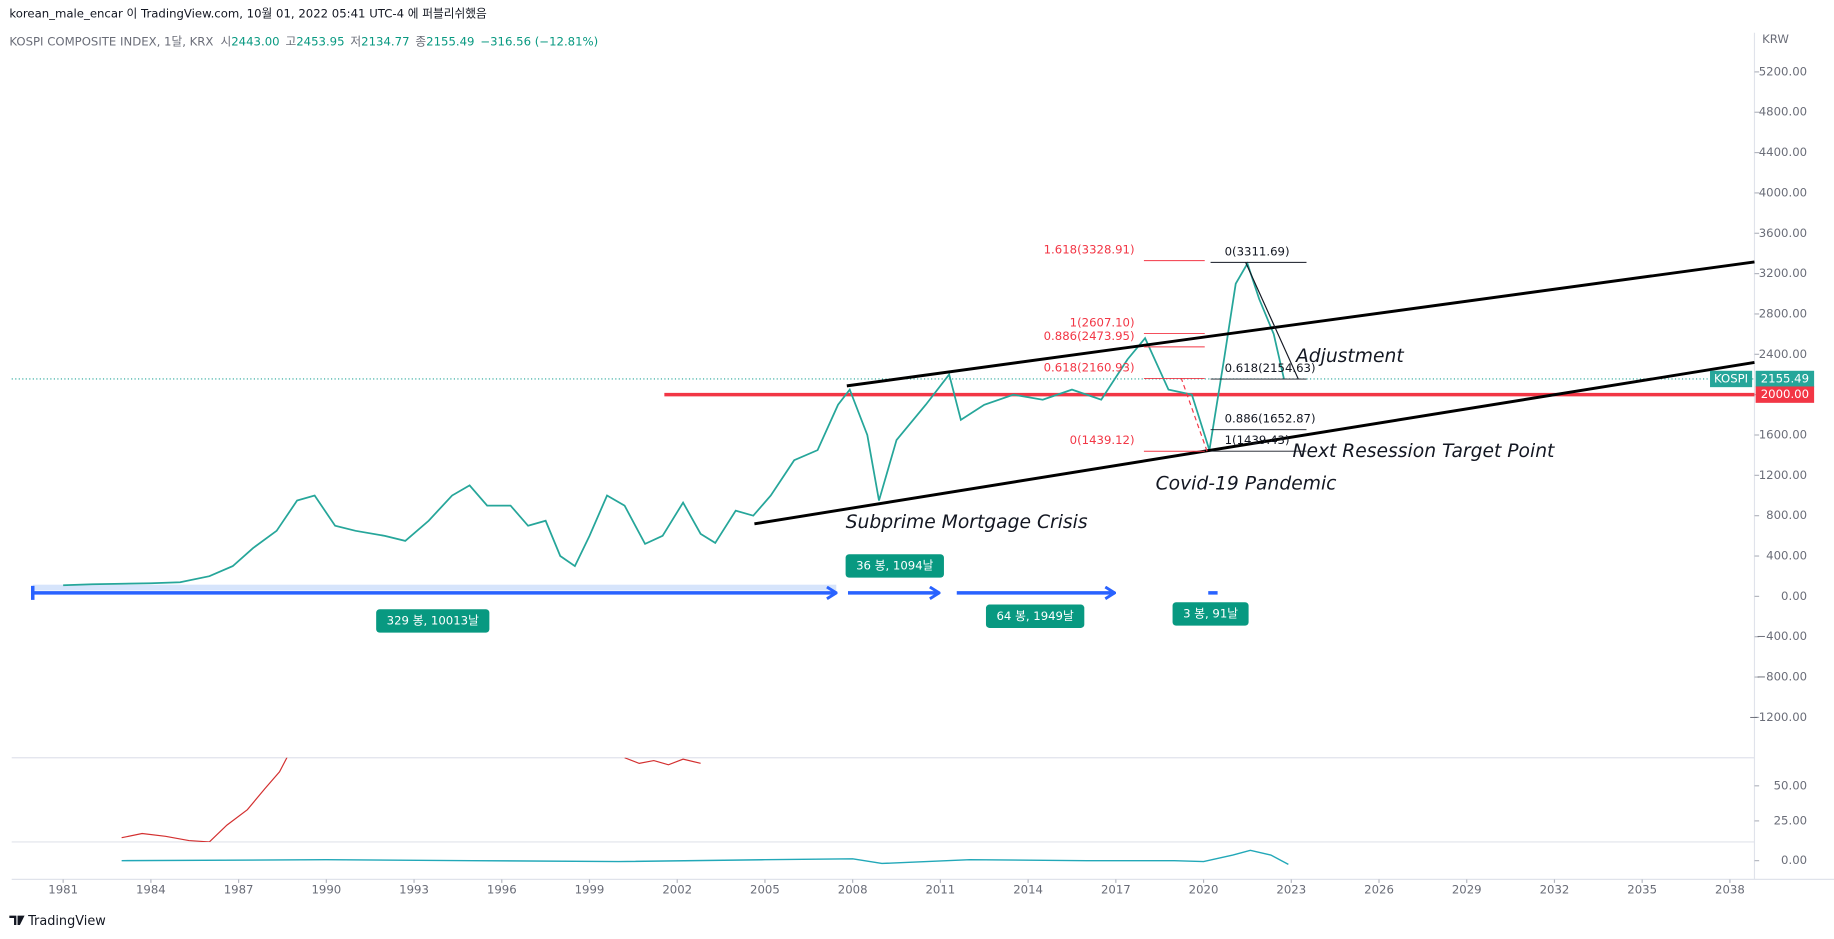  Describe the element at coordinates (434, 587) in the screenshot. I see `range-band` at that location.